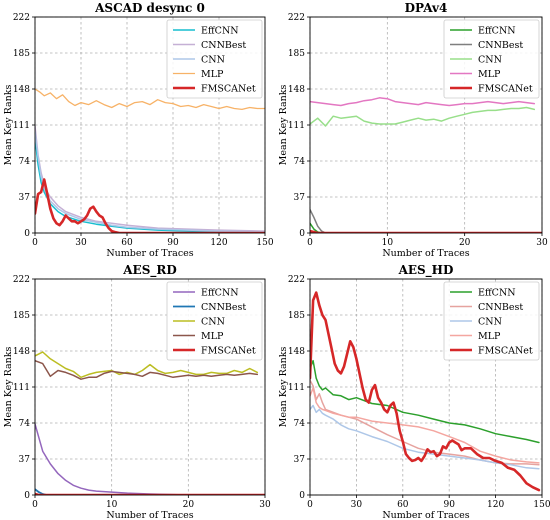 The height and width of the screenshot is (520, 550). Describe the element at coordinates (150, 493) in the screenshot. I see `series-line-fmscanet` at that location.